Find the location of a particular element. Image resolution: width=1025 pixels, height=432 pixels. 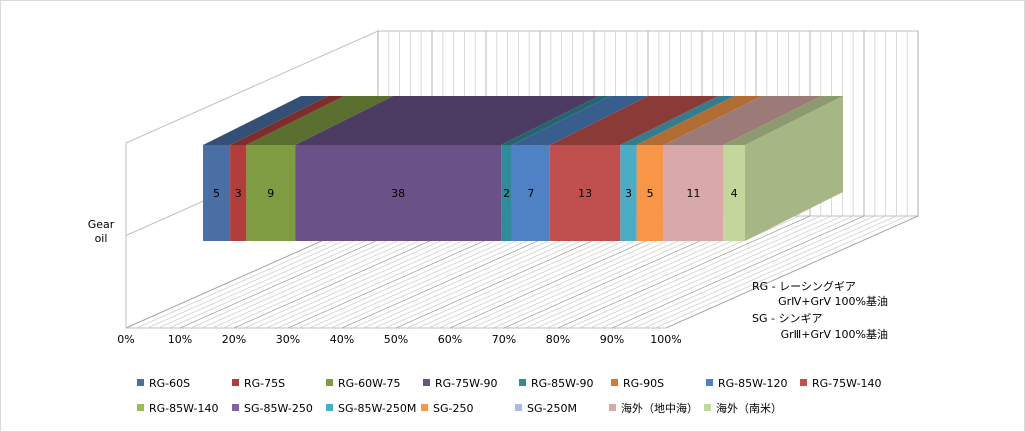

data-label: 11 is located at coordinates (694, 193).